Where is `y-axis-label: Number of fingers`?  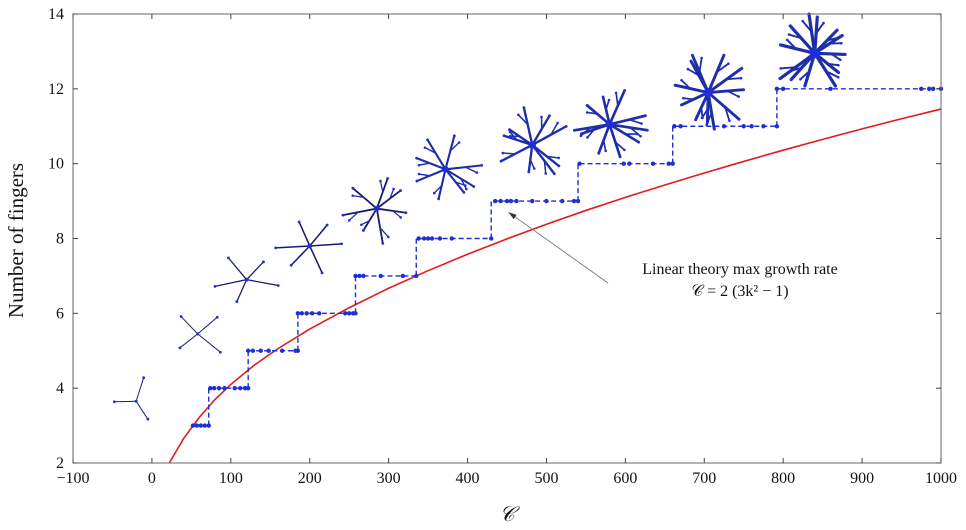 y-axis-label: Number of fingers is located at coordinates (16, 240).